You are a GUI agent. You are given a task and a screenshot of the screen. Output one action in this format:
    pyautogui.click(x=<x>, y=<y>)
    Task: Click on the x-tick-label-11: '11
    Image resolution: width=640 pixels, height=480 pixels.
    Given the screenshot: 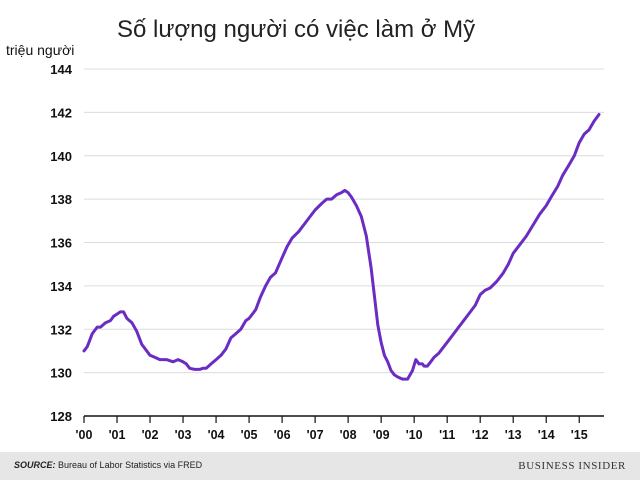 What is the action you would take?
    pyautogui.click(x=447, y=435)
    